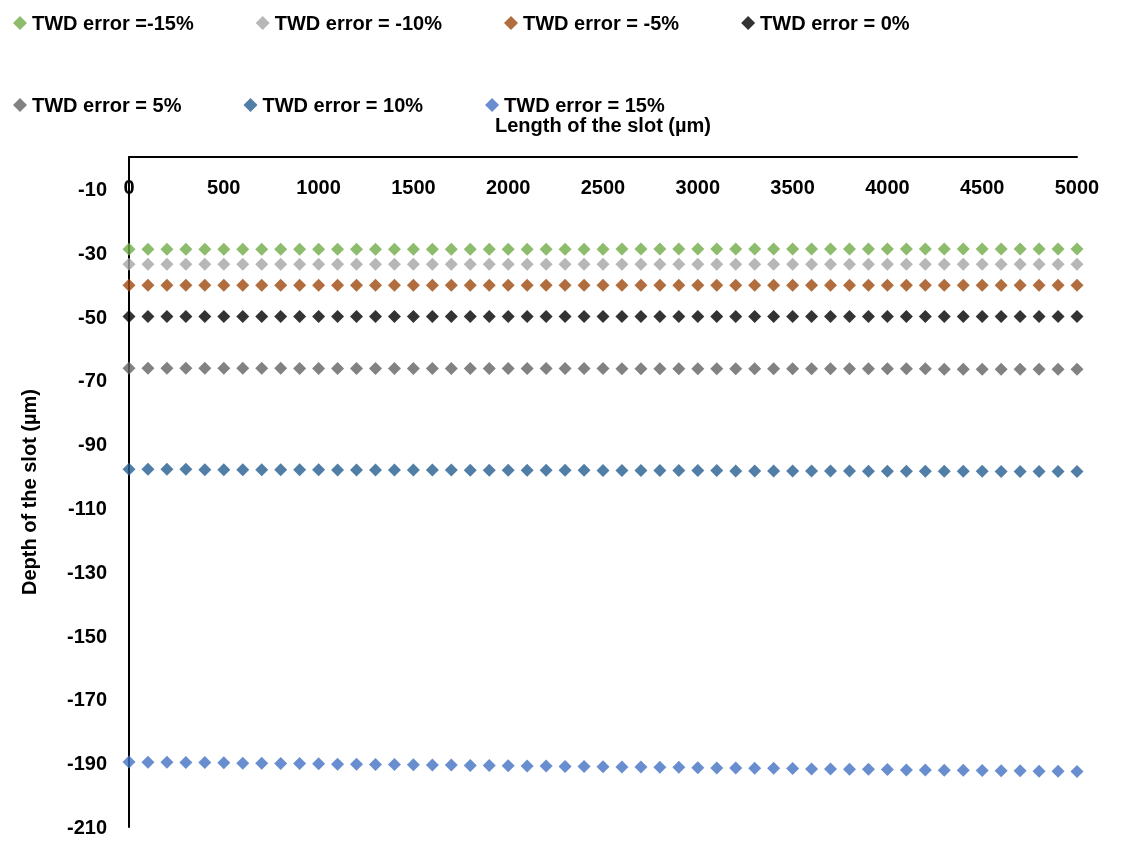 This screenshot has width=1127, height=852. I want to click on legend-label: TWD error = -5%, so click(601, 23).